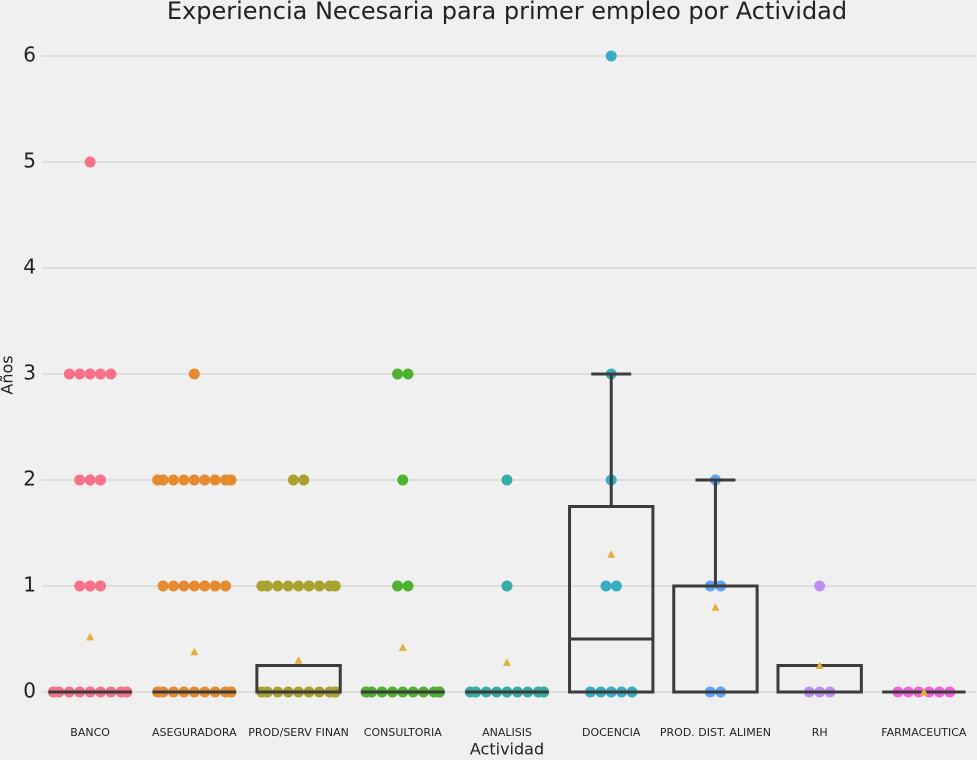  I want to click on x-tick-label: PROD/SERV FINAN, so click(298, 732).